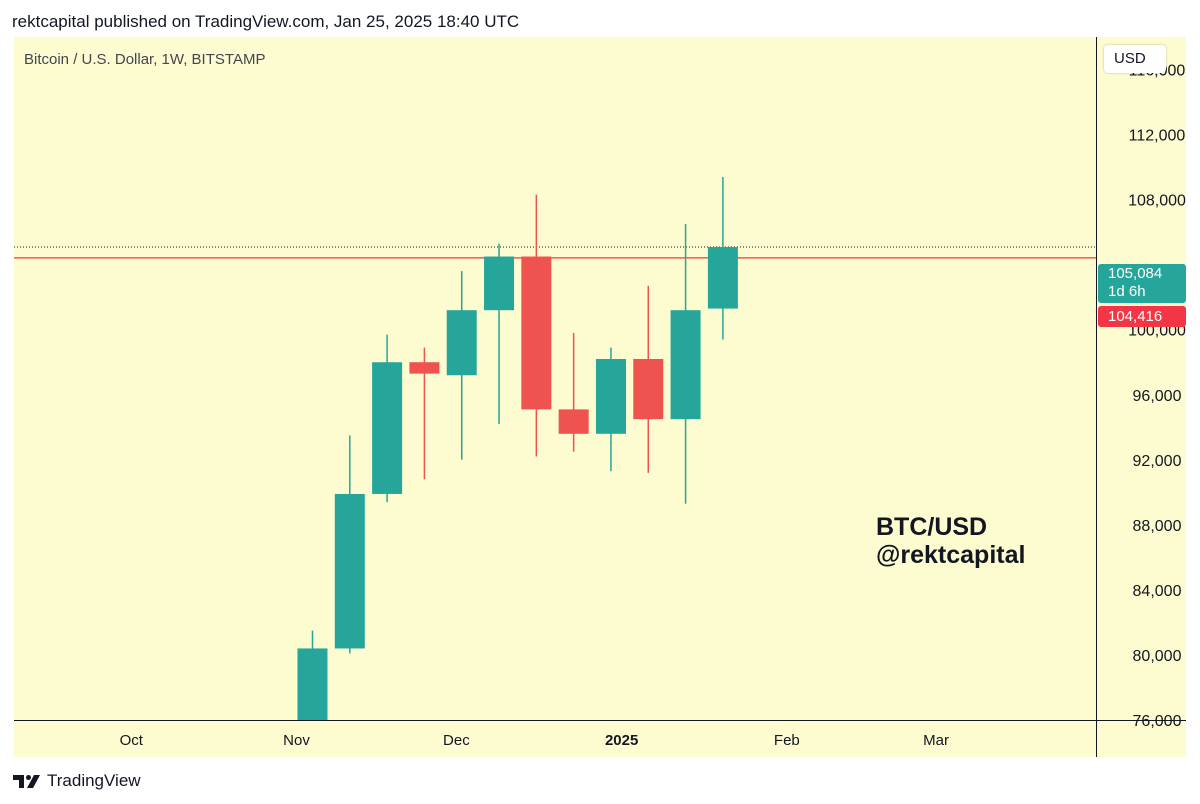 The image size is (1200, 804). Describe the element at coordinates (936, 740) in the screenshot. I see `time-axis-label: Mar` at that location.